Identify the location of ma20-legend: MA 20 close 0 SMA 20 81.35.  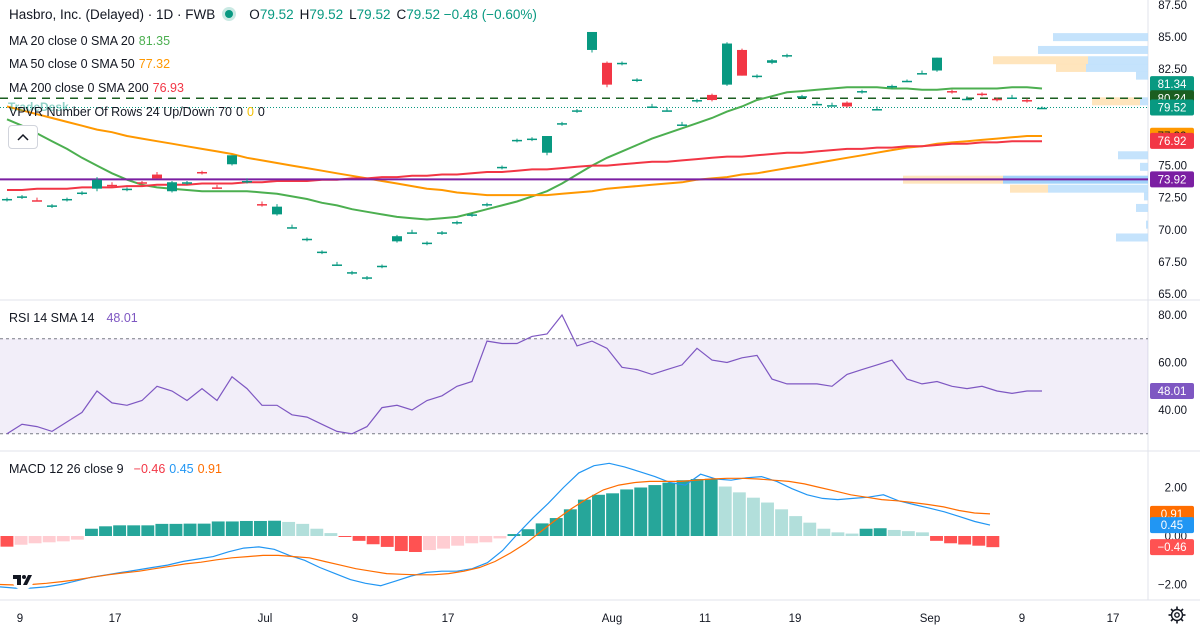
(89, 41).